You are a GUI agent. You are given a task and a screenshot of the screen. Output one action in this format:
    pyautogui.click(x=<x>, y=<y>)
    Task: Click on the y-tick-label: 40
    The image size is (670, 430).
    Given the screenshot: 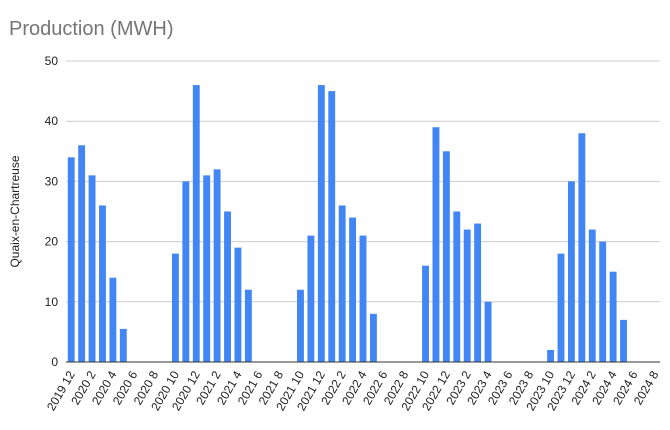 What is the action you would take?
    pyautogui.click(x=52, y=121)
    